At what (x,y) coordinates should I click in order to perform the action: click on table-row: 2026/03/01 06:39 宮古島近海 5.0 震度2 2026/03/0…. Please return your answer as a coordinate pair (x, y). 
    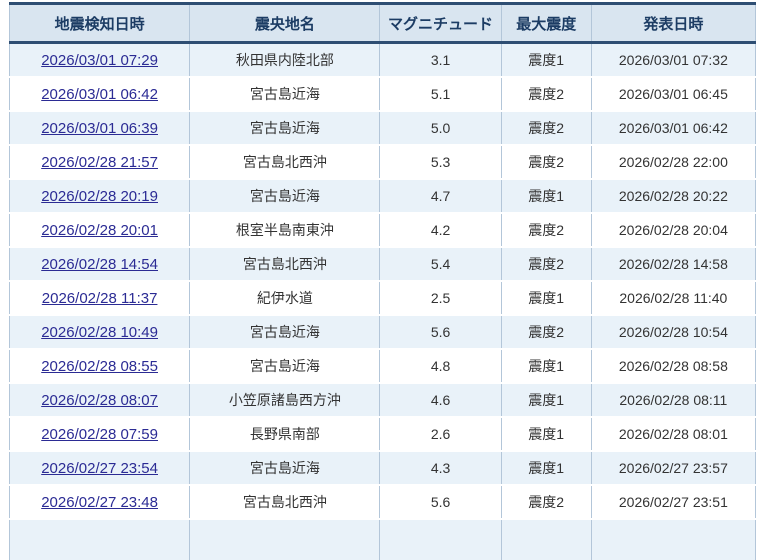
    Looking at the image, I should click on (383, 128).